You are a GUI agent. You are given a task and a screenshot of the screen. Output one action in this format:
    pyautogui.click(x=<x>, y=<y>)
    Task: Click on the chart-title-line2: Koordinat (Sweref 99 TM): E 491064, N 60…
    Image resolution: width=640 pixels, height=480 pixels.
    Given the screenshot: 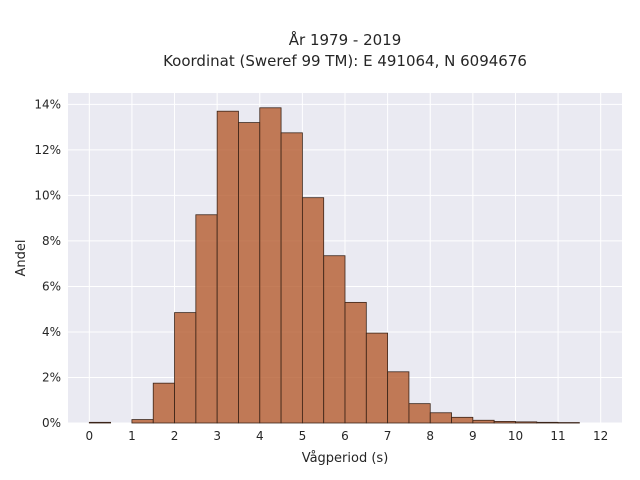 What is the action you would take?
    pyautogui.click(x=345, y=61)
    